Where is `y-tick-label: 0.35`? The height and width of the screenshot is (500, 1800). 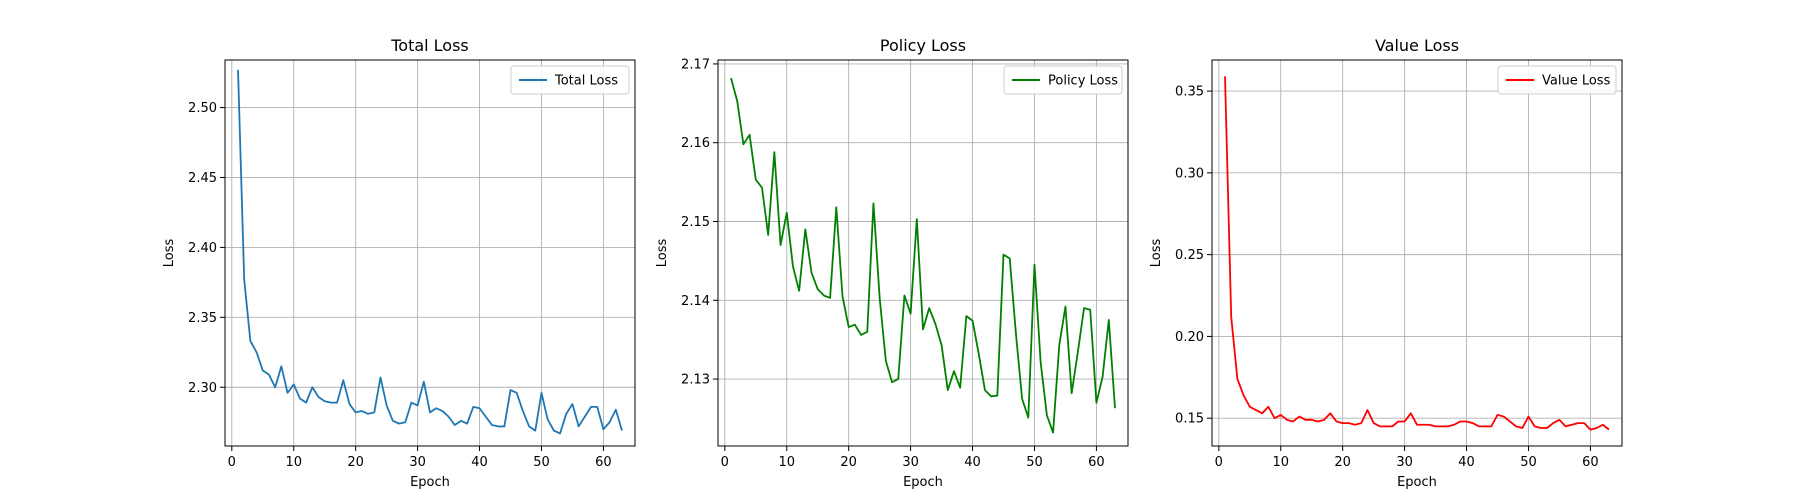
y-tick-label: 0.35 is located at coordinates (1189, 92).